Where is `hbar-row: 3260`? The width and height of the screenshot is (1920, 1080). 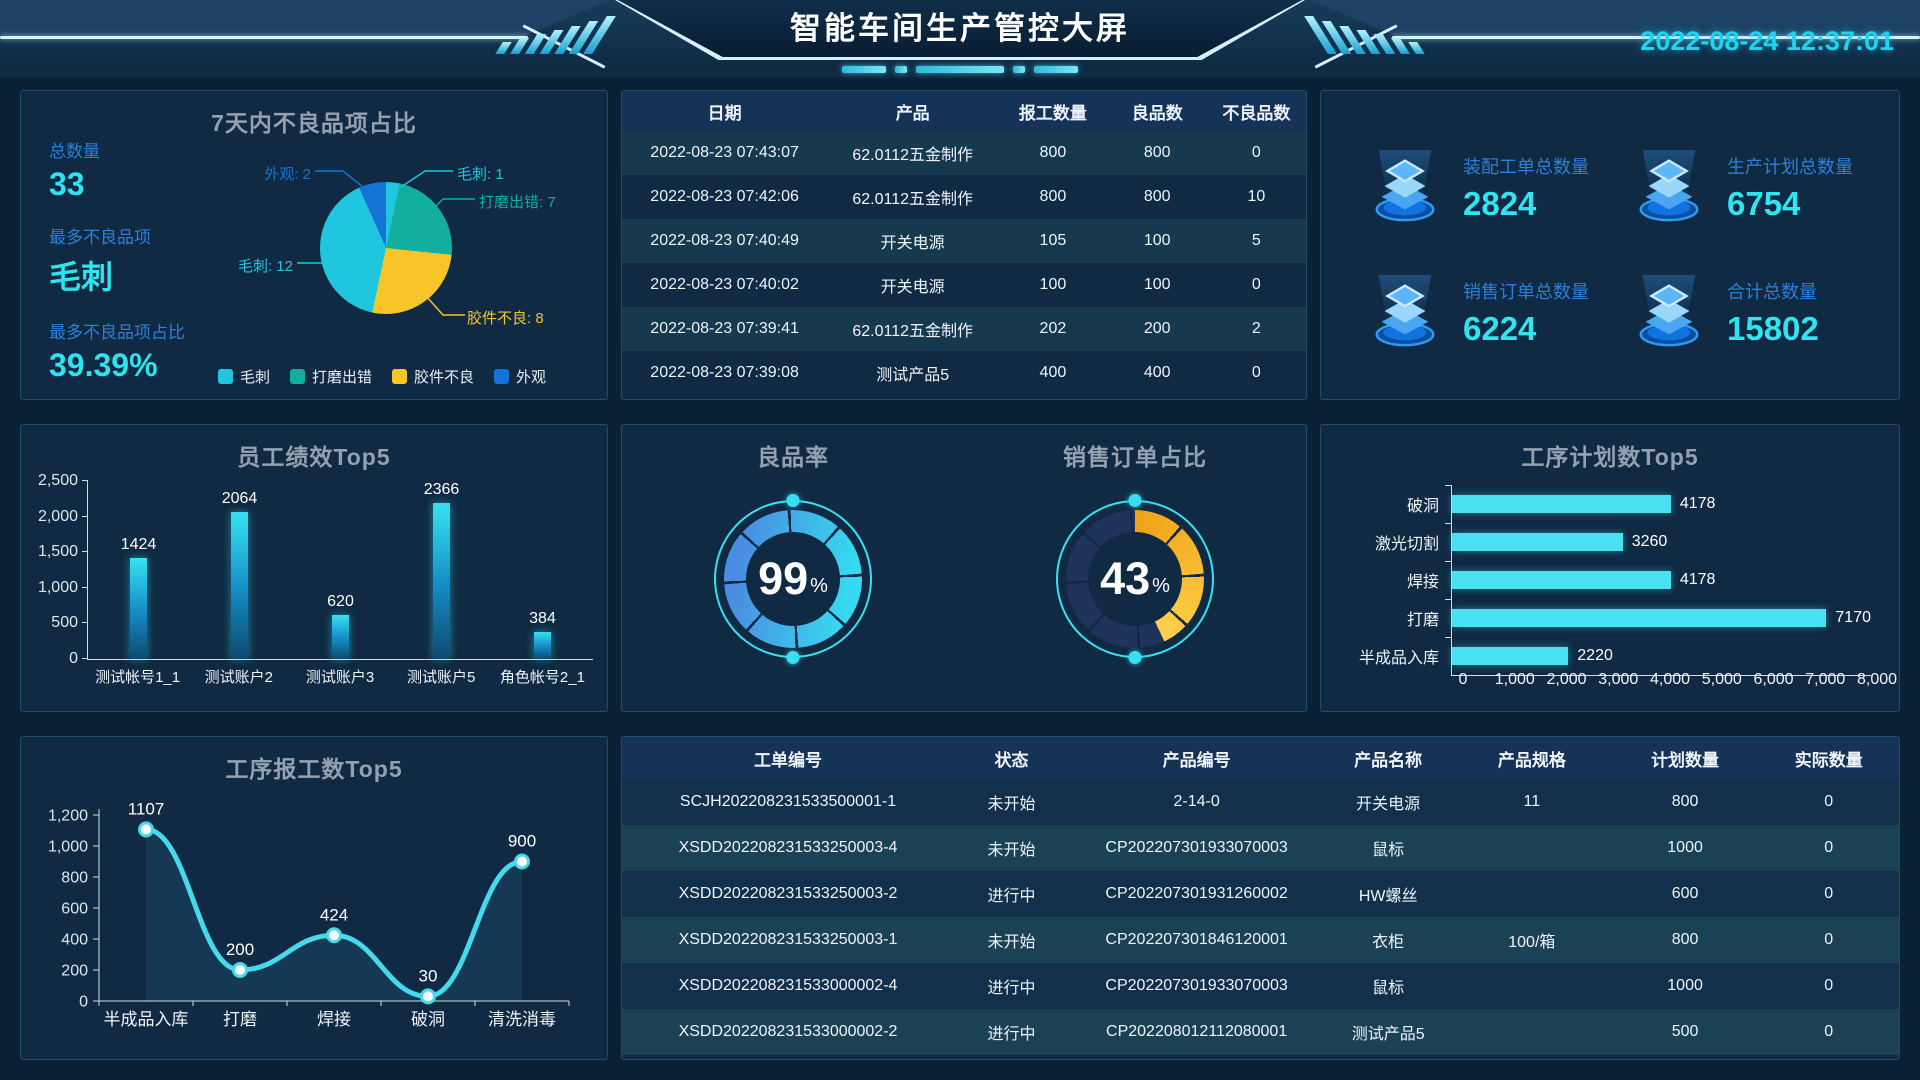 hbar-row: 3260 is located at coordinates (1661, 542).